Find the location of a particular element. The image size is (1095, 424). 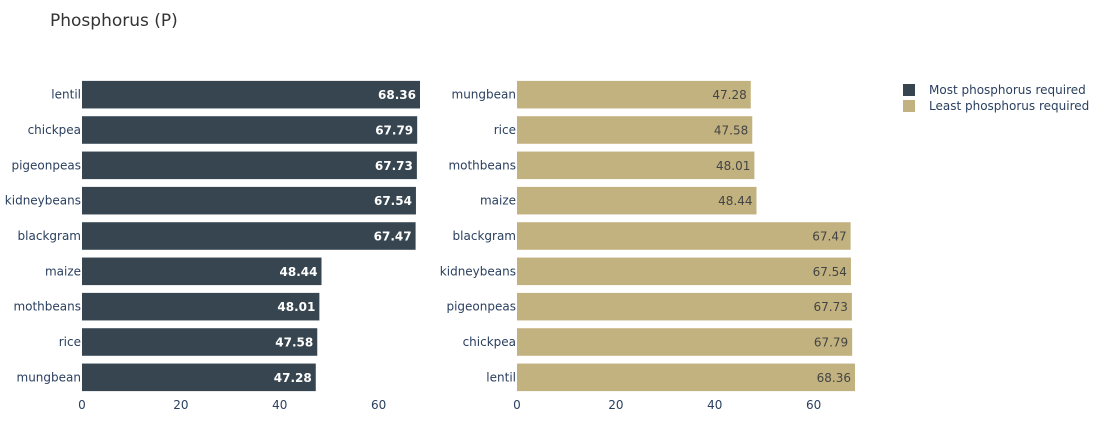

chart-title: Phosphorus (P) is located at coordinates (114, 21).